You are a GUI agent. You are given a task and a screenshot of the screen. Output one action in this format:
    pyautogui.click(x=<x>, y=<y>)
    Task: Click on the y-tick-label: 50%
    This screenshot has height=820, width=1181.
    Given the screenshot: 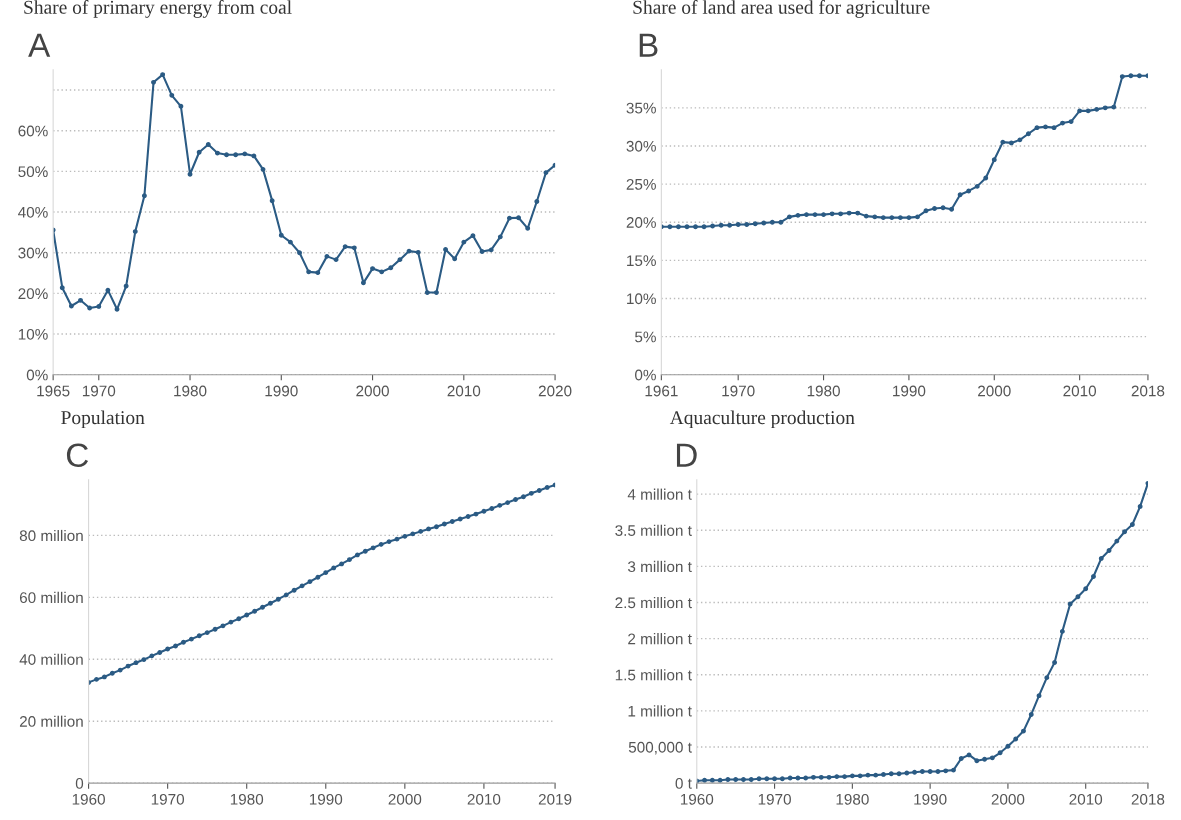 What is the action you would take?
    pyautogui.click(x=33, y=172)
    